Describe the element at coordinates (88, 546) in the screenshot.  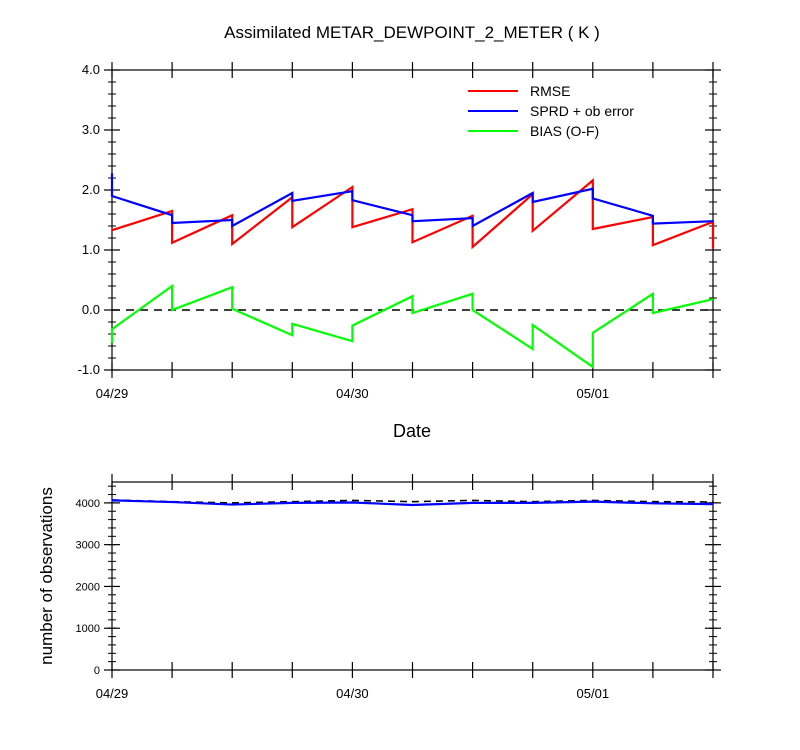
I see `y-tick-label: 3000` at that location.